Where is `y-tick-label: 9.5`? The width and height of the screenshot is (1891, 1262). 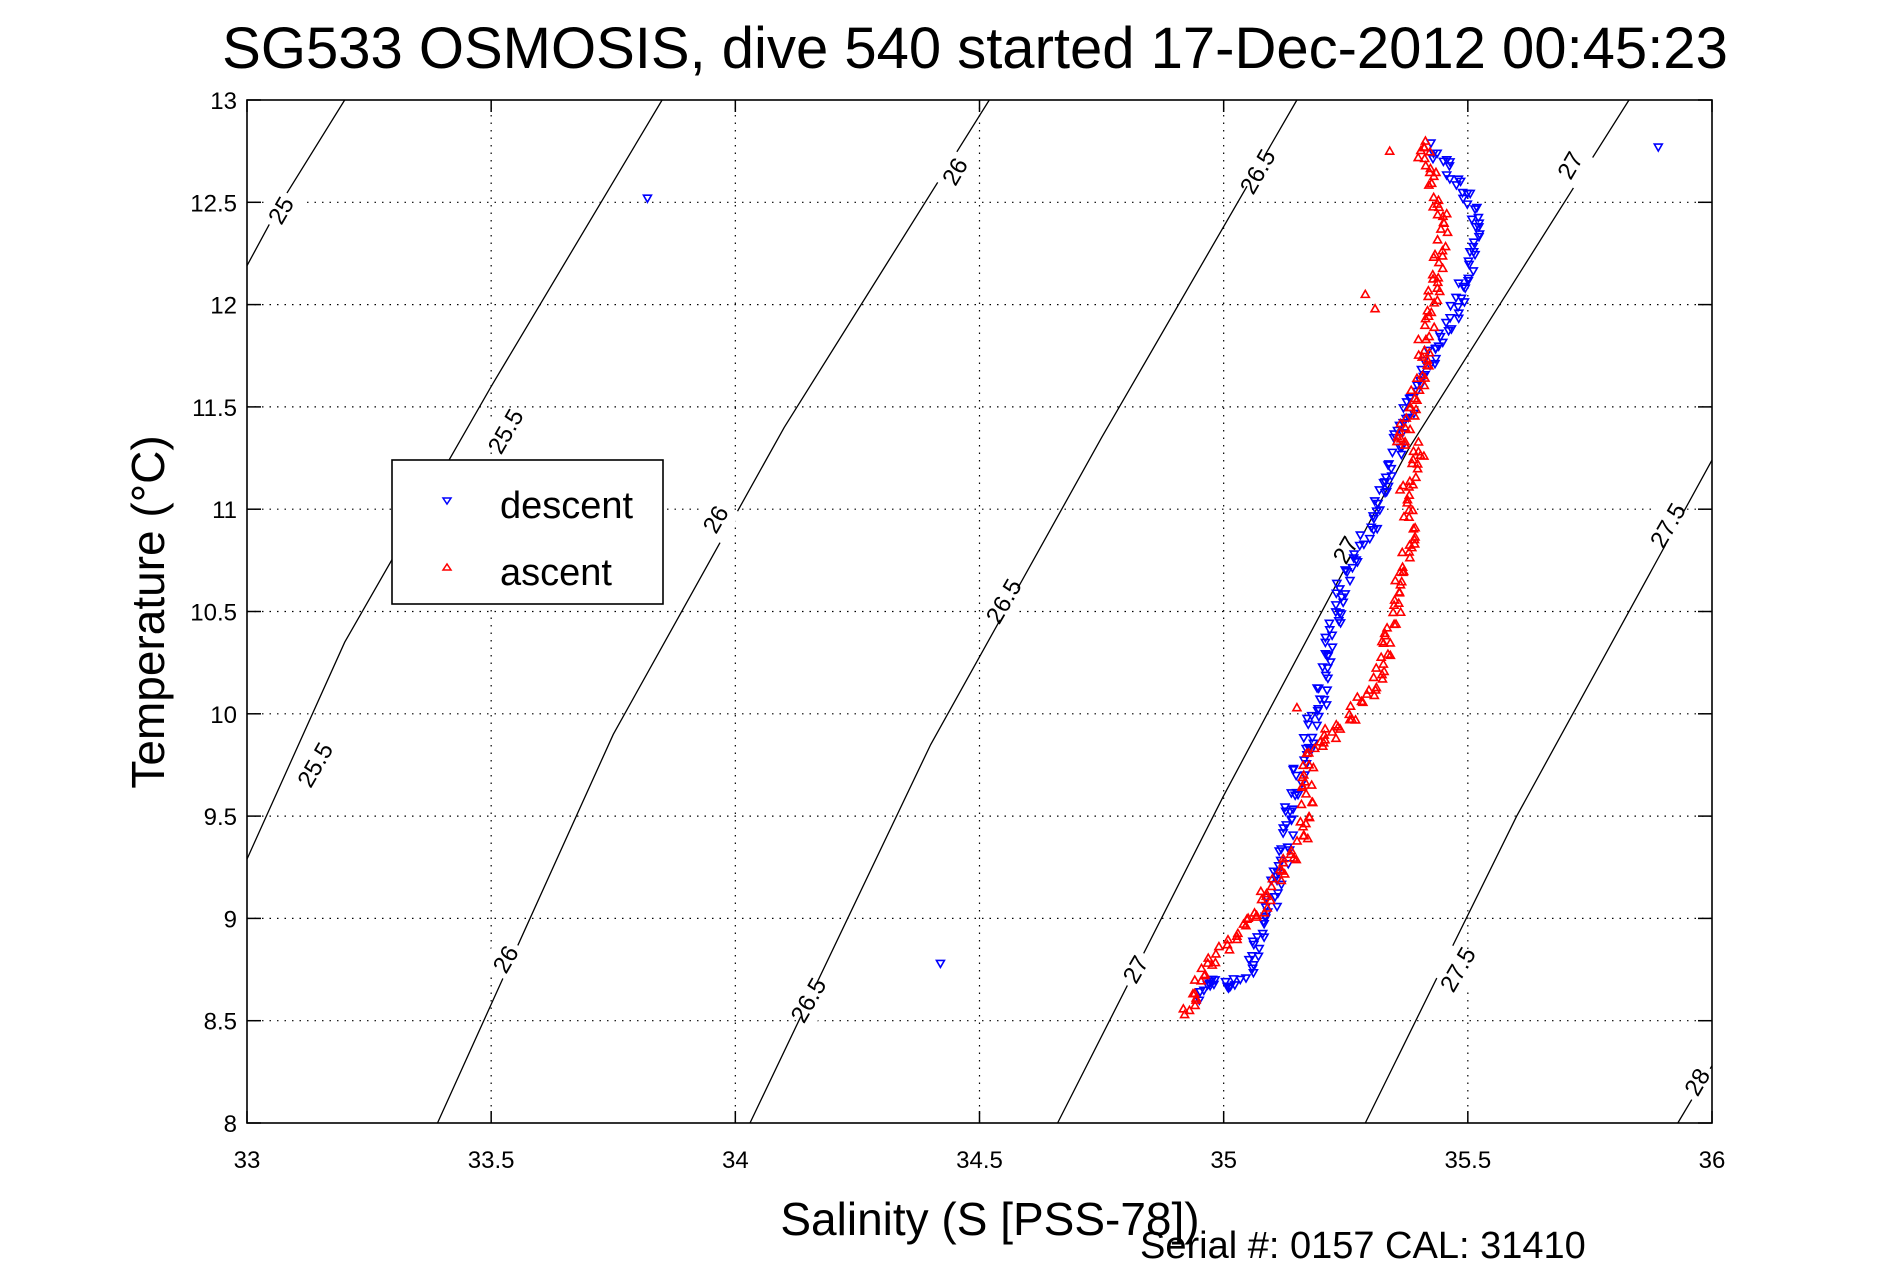
y-tick-label: 9.5 is located at coordinates (220, 817).